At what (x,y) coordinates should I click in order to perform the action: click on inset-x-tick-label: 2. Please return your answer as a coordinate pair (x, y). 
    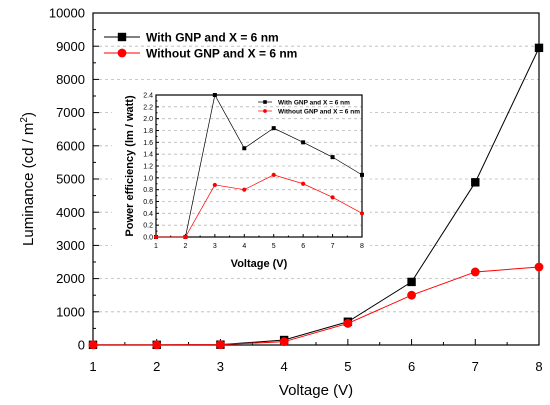
    Looking at the image, I should click on (185, 246).